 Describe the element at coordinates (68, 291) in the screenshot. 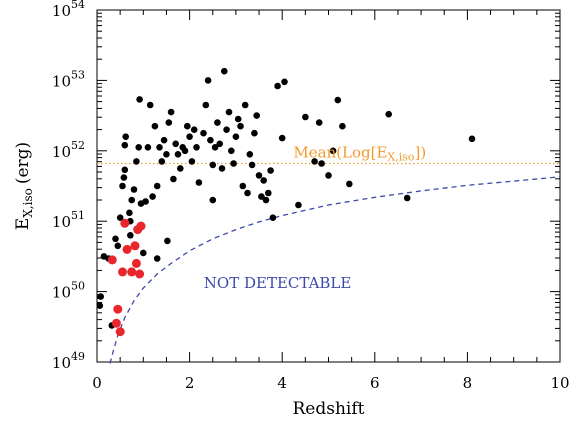

I see `y-tick-label: 1050` at that location.